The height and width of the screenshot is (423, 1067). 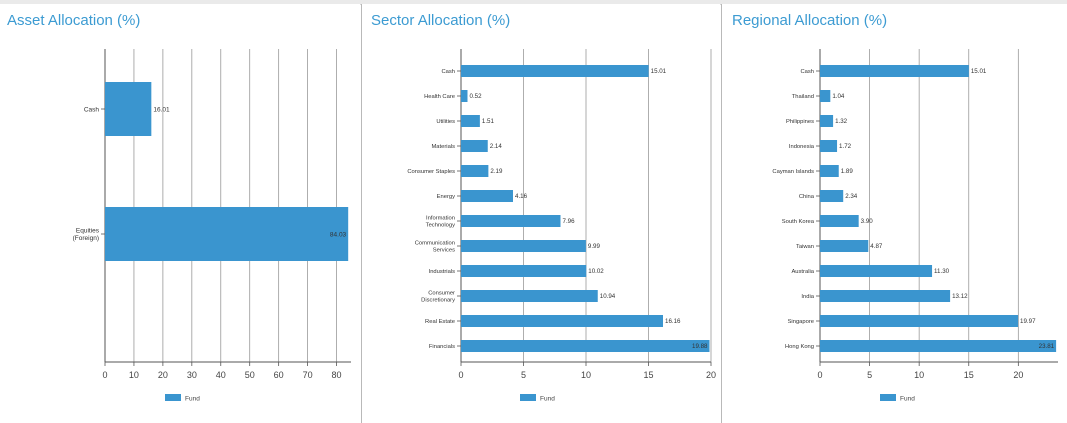 I want to click on category-label: Indonesia, so click(x=802, y=147).